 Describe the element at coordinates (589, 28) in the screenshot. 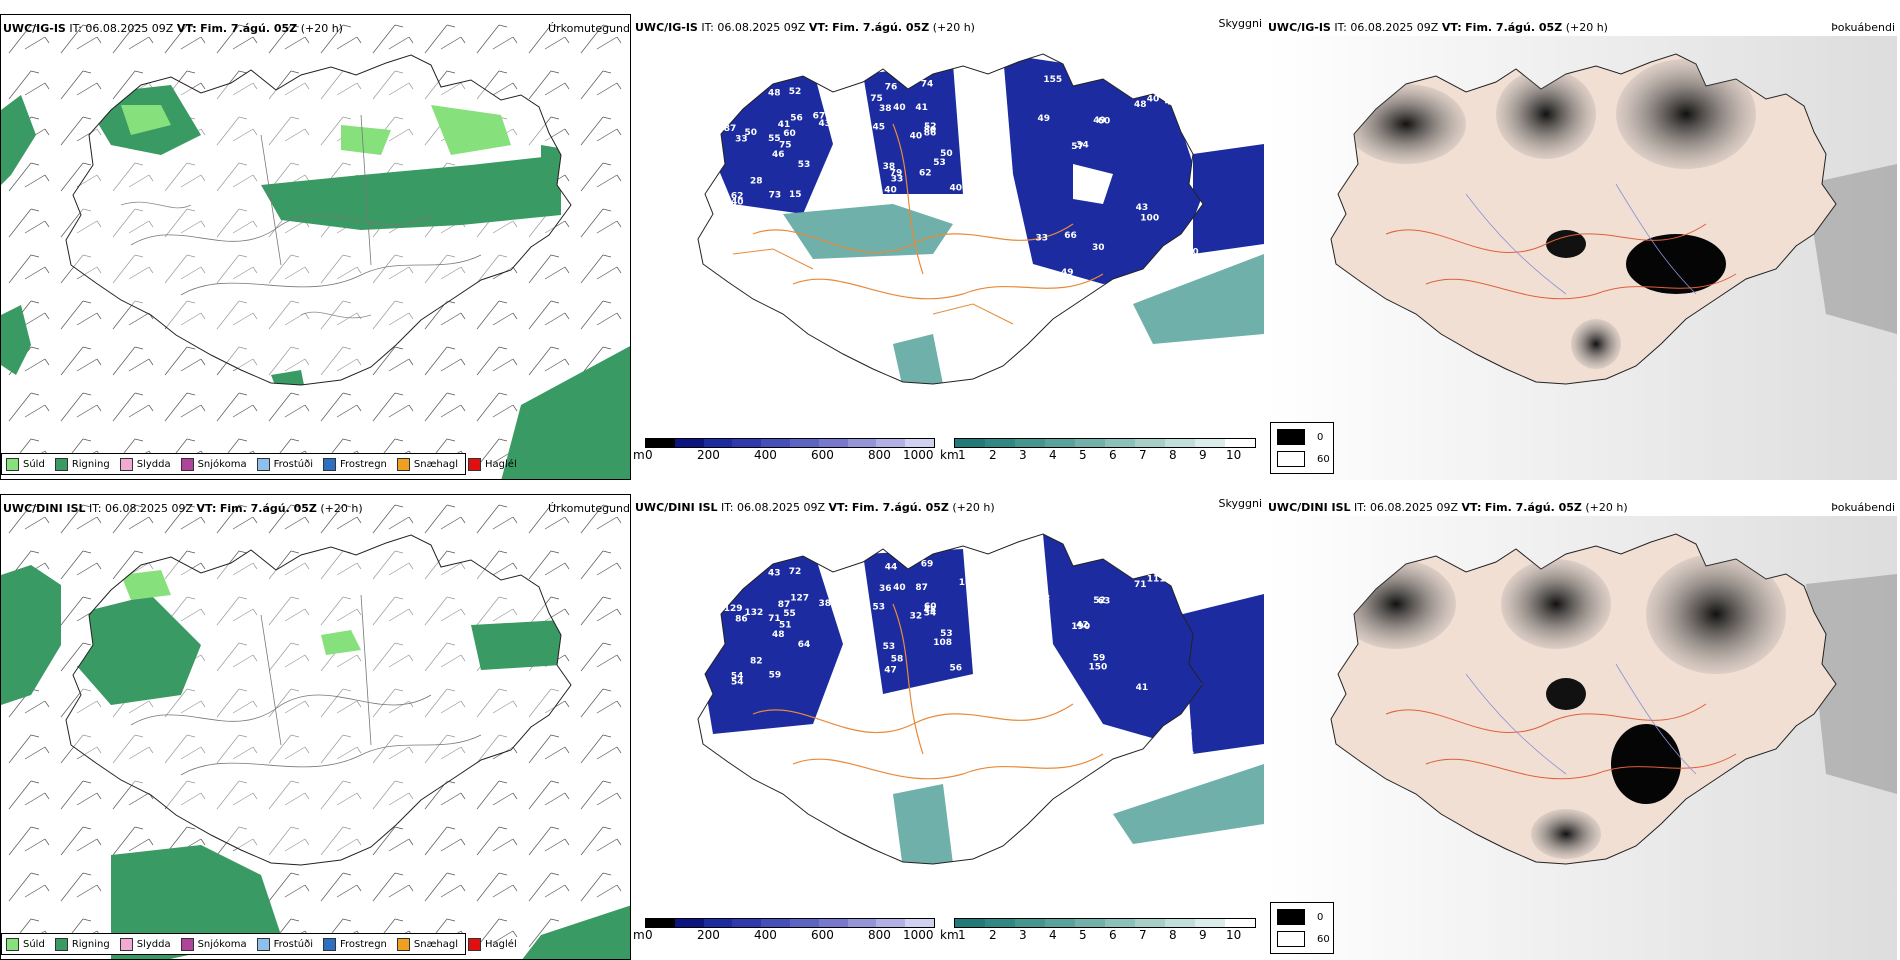

I see `field-name: Úrkomutegund` at that location.